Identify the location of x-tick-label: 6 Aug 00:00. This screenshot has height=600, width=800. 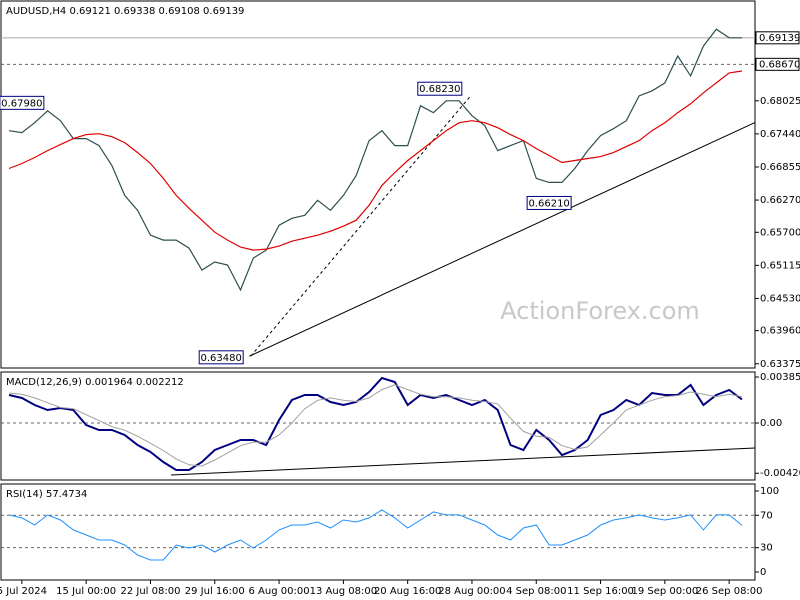
(279, 591).